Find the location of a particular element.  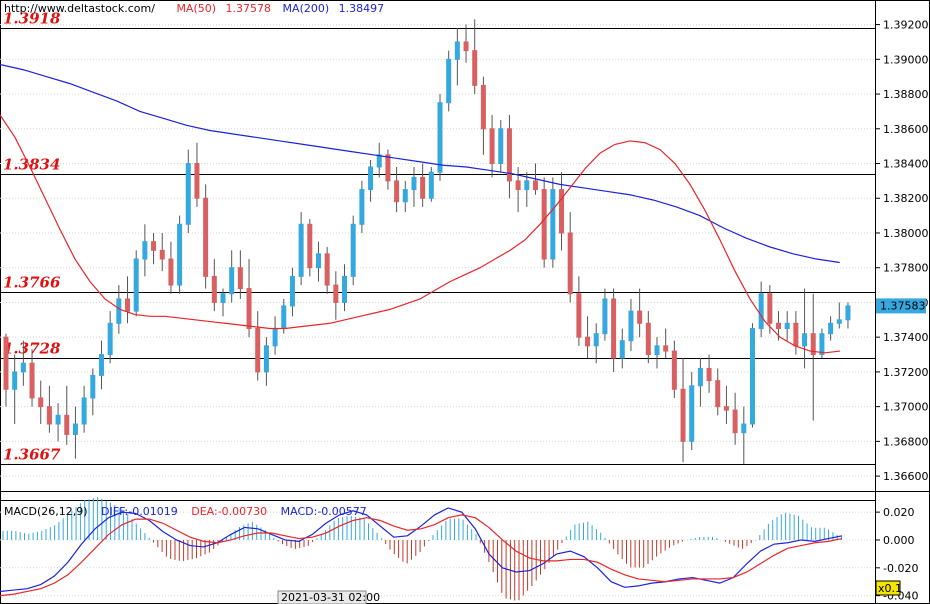

zoom-box is located at coordinates (888, 588).